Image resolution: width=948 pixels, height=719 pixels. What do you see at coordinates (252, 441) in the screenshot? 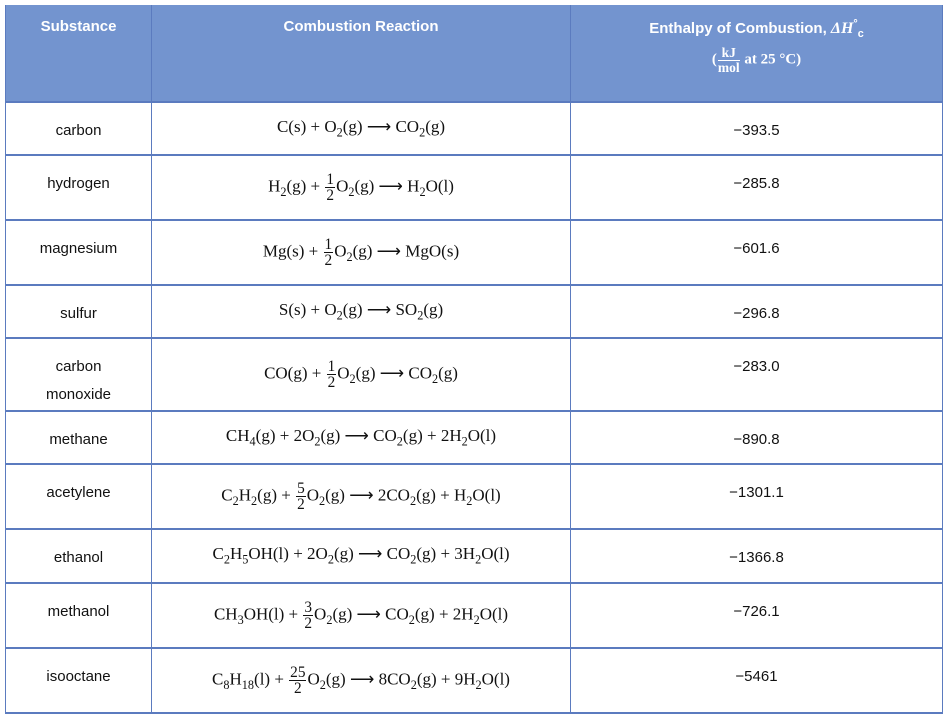
I see `subscript: 4` at bounding box center [252, 441].